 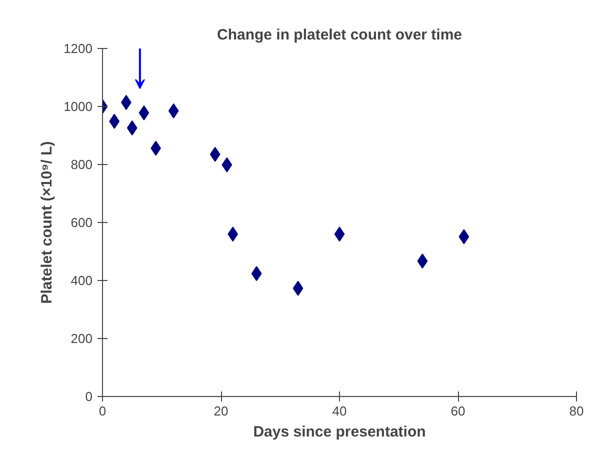 What do you see at coordinates (339, 432) in the screenshot?
I see `x-axis-title: Days since presentation` at bounding box center [339, 432].